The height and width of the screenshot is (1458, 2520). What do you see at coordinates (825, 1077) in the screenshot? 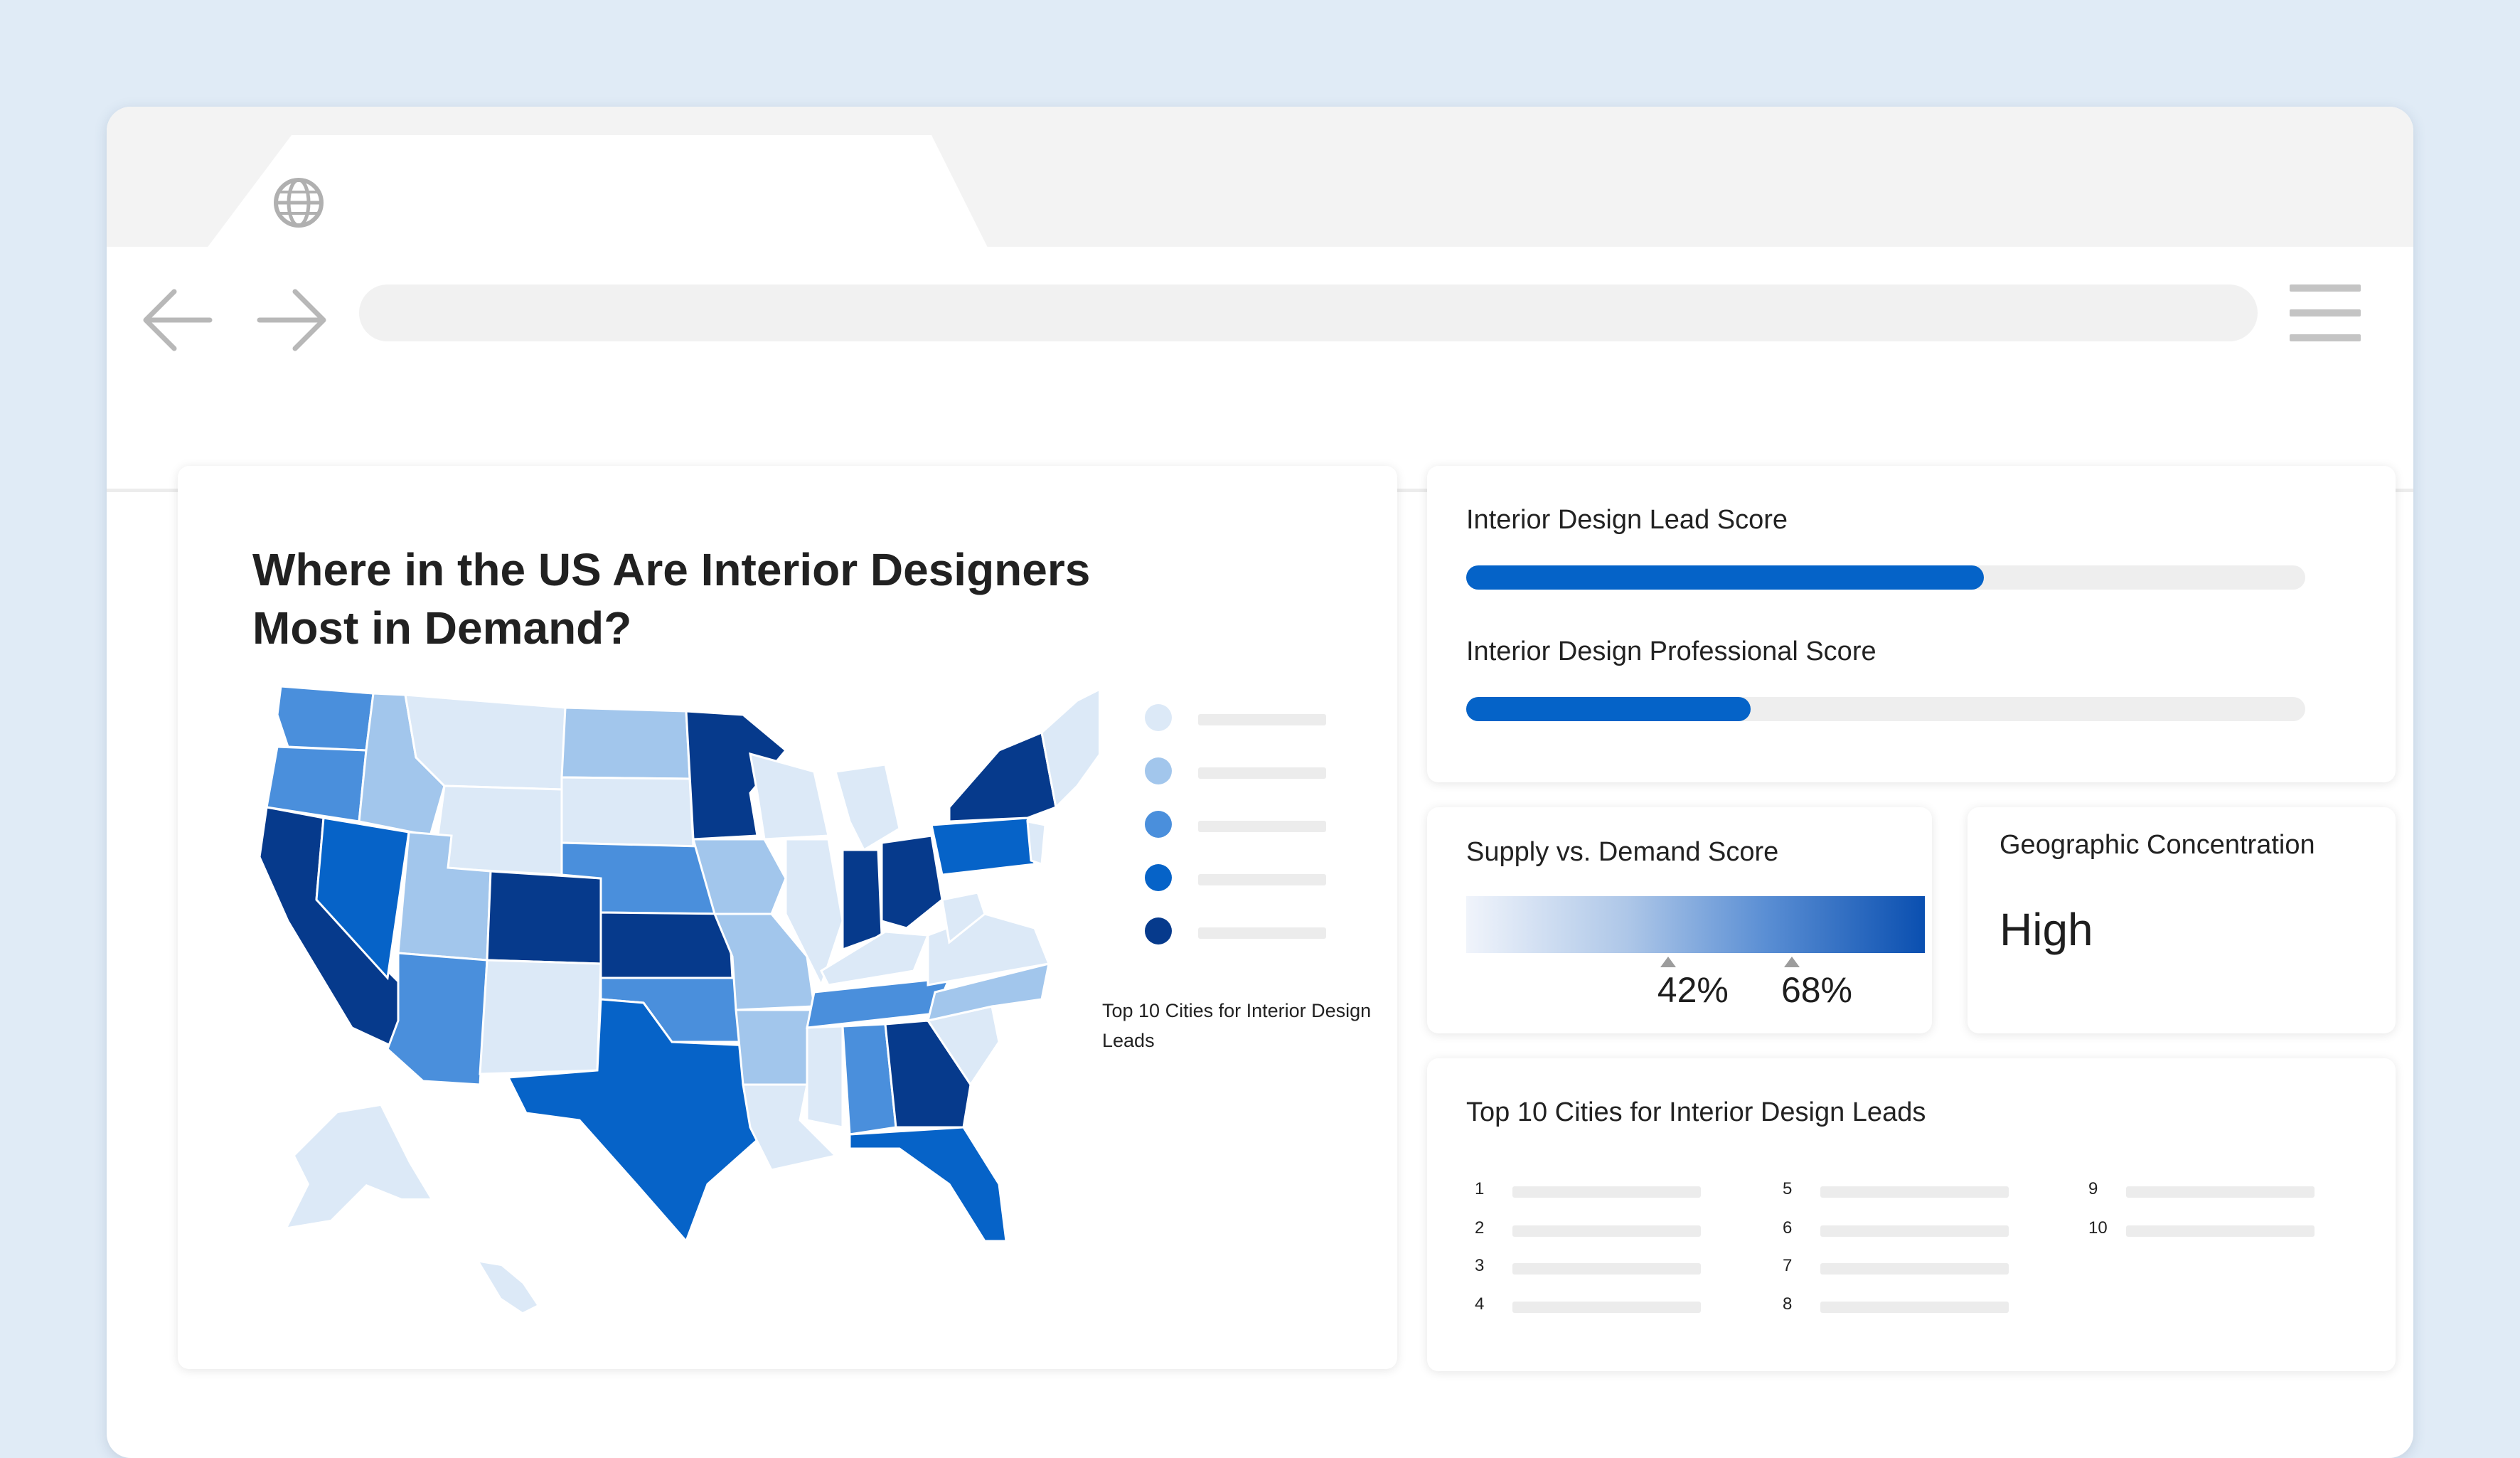
I see `state-mississippi` at bounding box center [825, 1077].